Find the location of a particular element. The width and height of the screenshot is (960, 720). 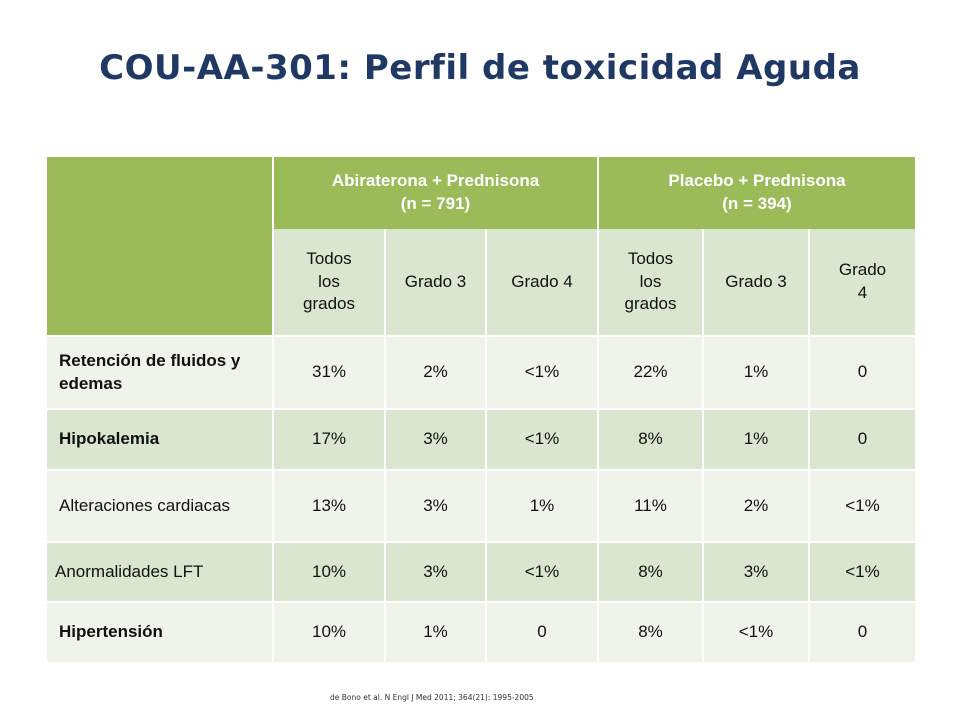

table-corner-cell is located at coordinates (160, 246).